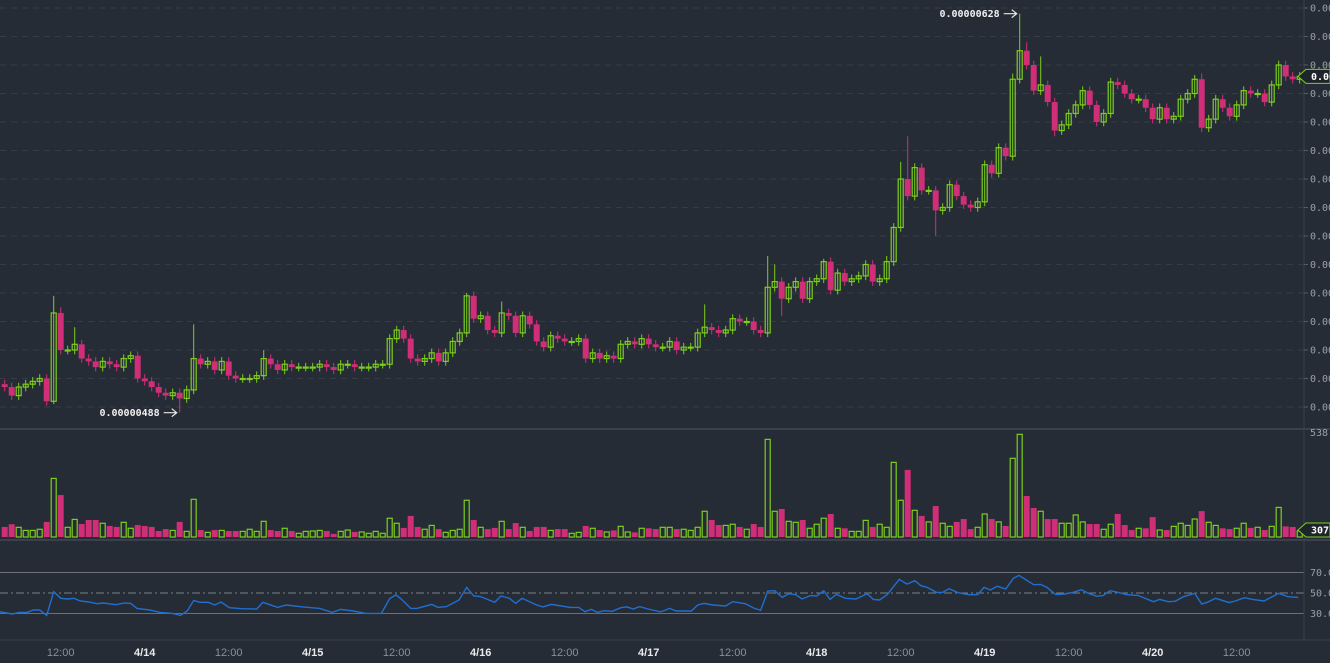 Image resolution: width=1330 pixels, height=663 pixels. What do you see at coordinates (129, 413) in the screenshot?
I see `low-price-annotation: 0.00000488` at bounding box center [129, 413].